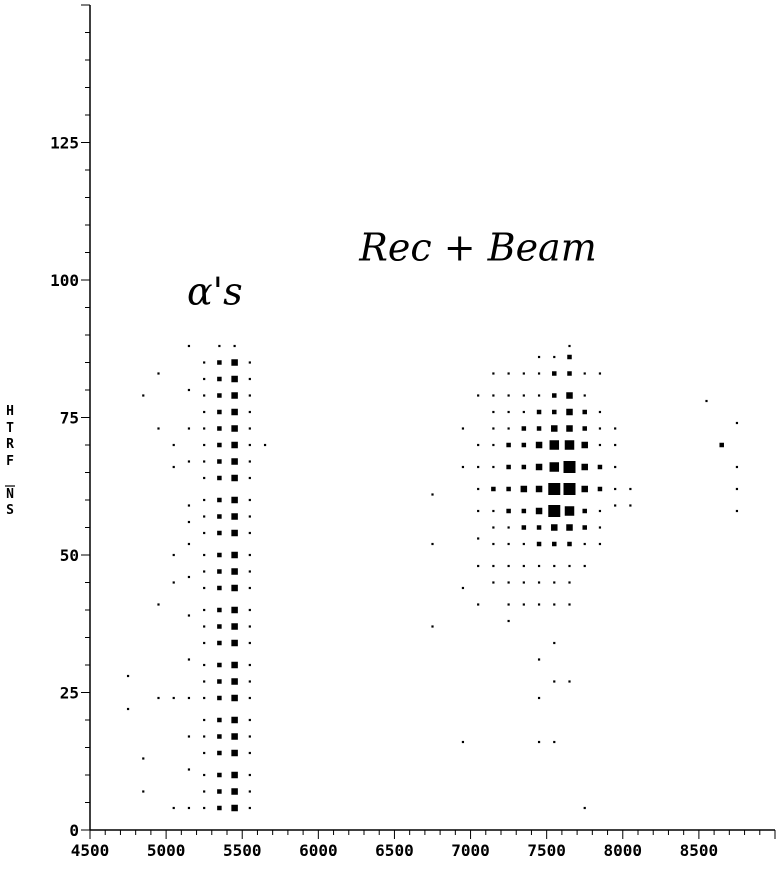 The width and height of the screenshot is (779, 878). I want to click on y-tick-label: 50, so click(69, 555).